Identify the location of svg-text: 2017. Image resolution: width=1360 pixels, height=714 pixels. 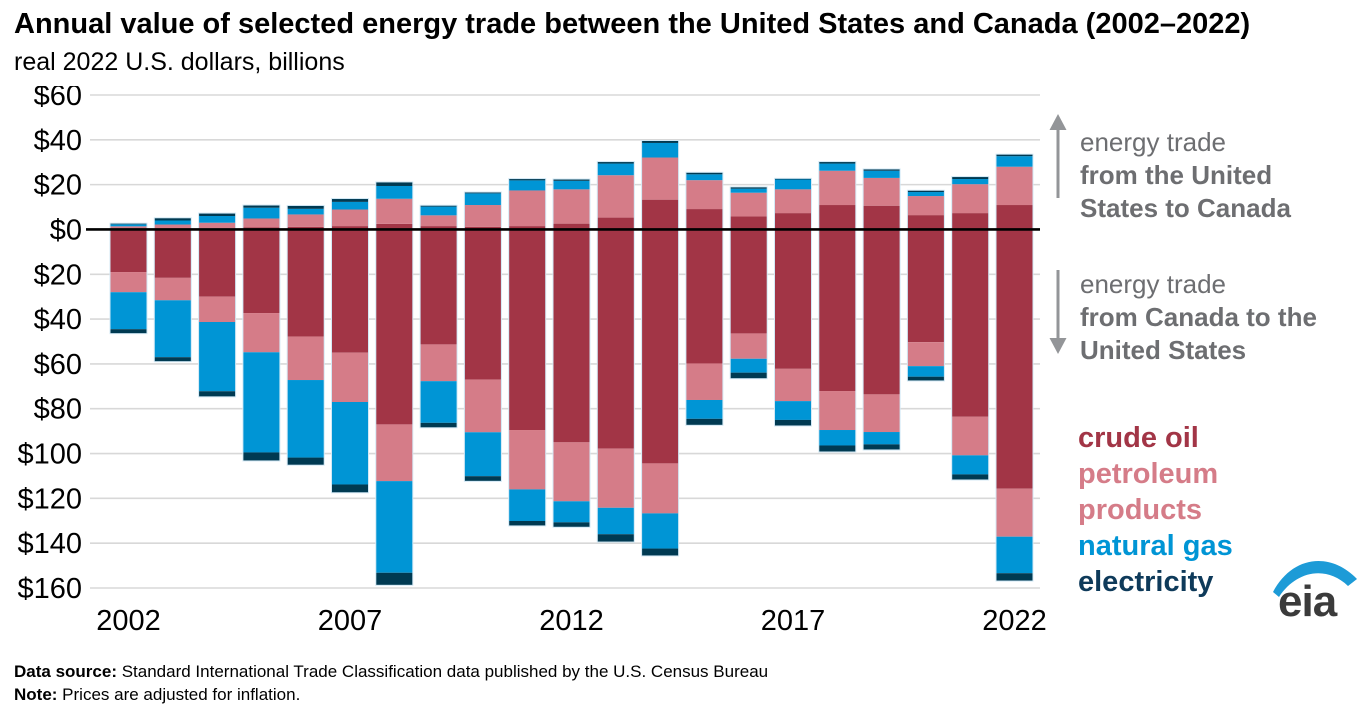
(793, 621).